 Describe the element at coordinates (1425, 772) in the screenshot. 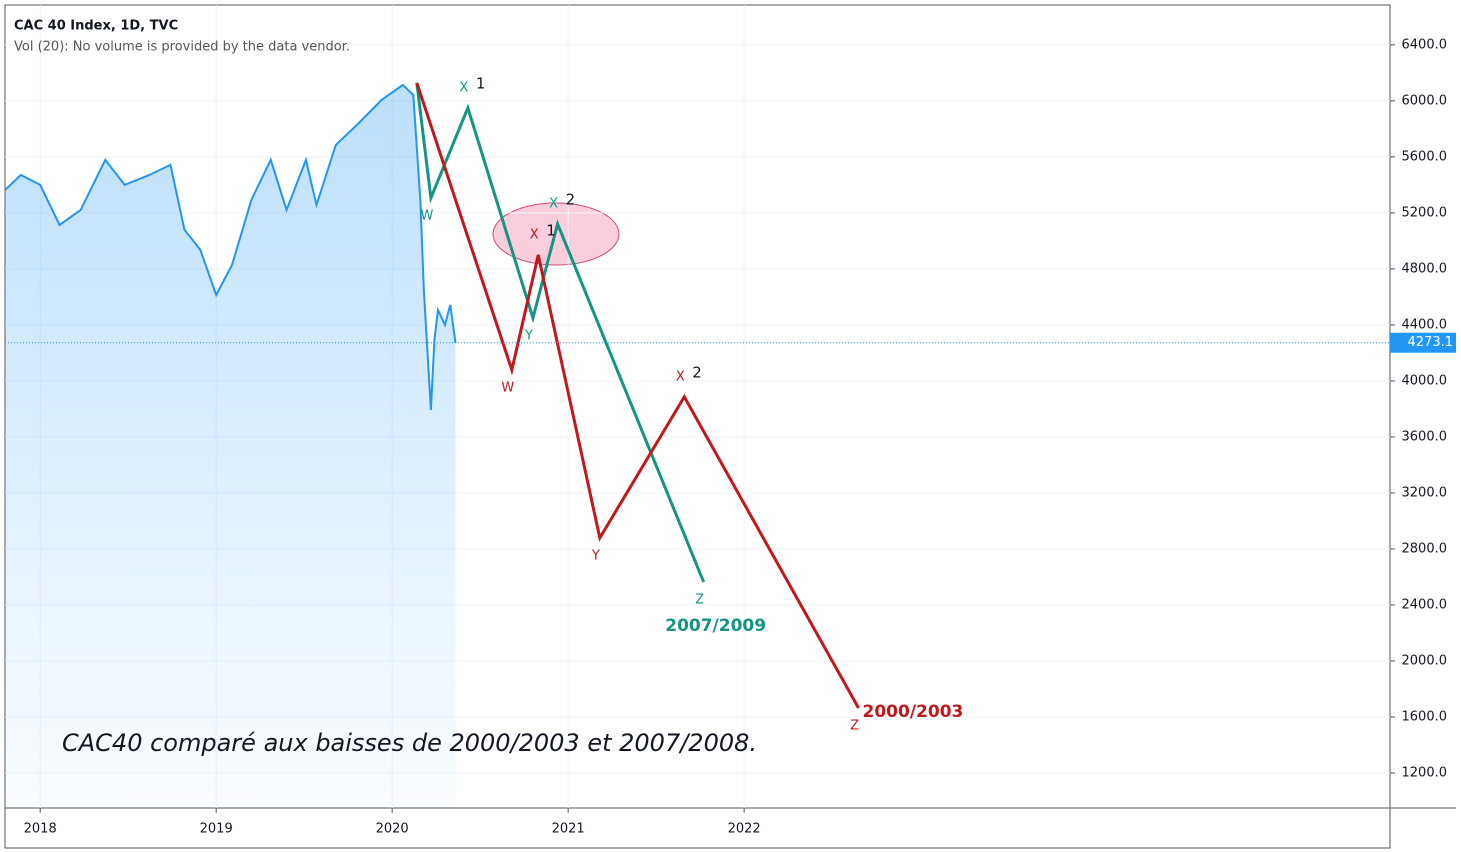

I see `y-tick-label: 1200.0` at that location.